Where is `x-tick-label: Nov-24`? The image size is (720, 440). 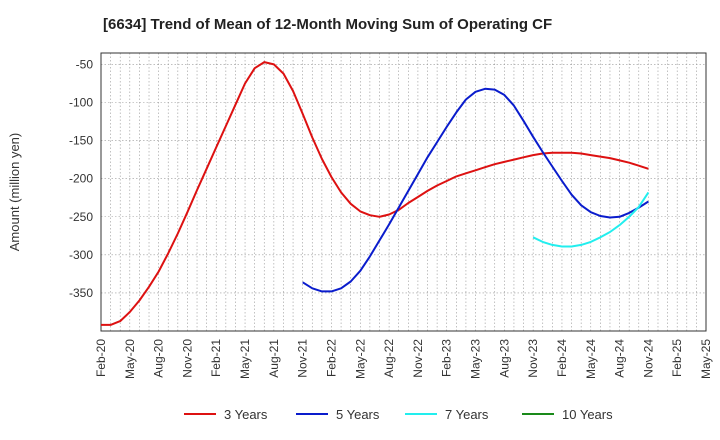 x-tick-label: Nov-24 is located at coordinates (648, 358).